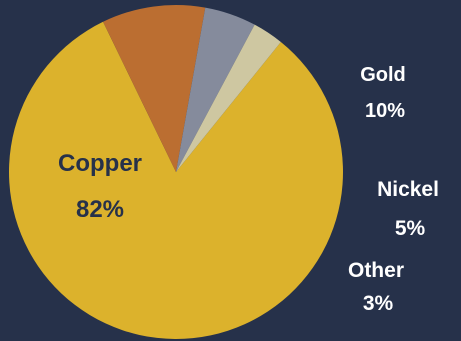 Image resolution: width=461 pixels, height=341 pixels. Describe the element at coordinates (378, 303) in the screenshot. I see `slice-value-other: 3%` at that location.